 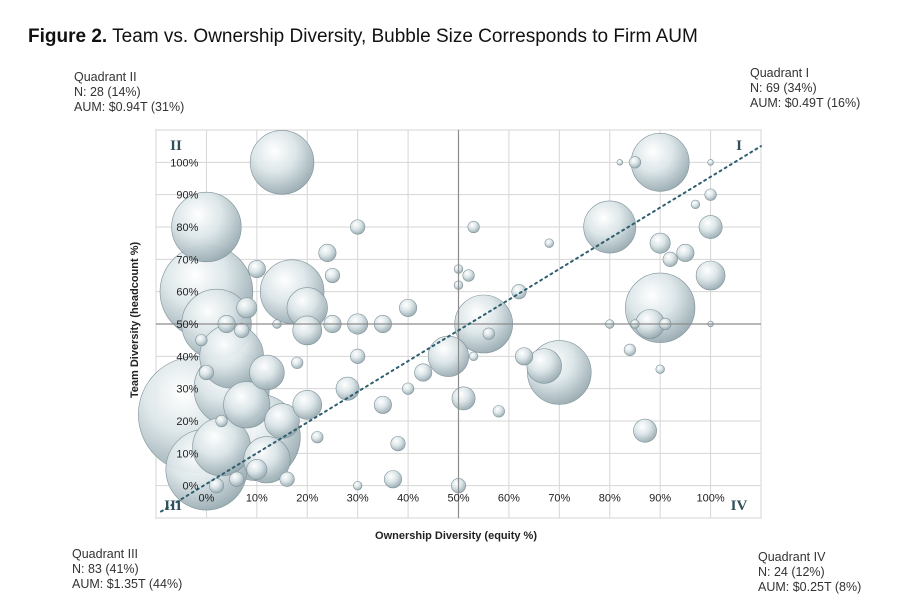 What do you see at coordinates (129, 107) in the screenshot?
I see `quadrant-ii-aum: AUM: $0.94T (31%)` at bounding box center [129, 107].